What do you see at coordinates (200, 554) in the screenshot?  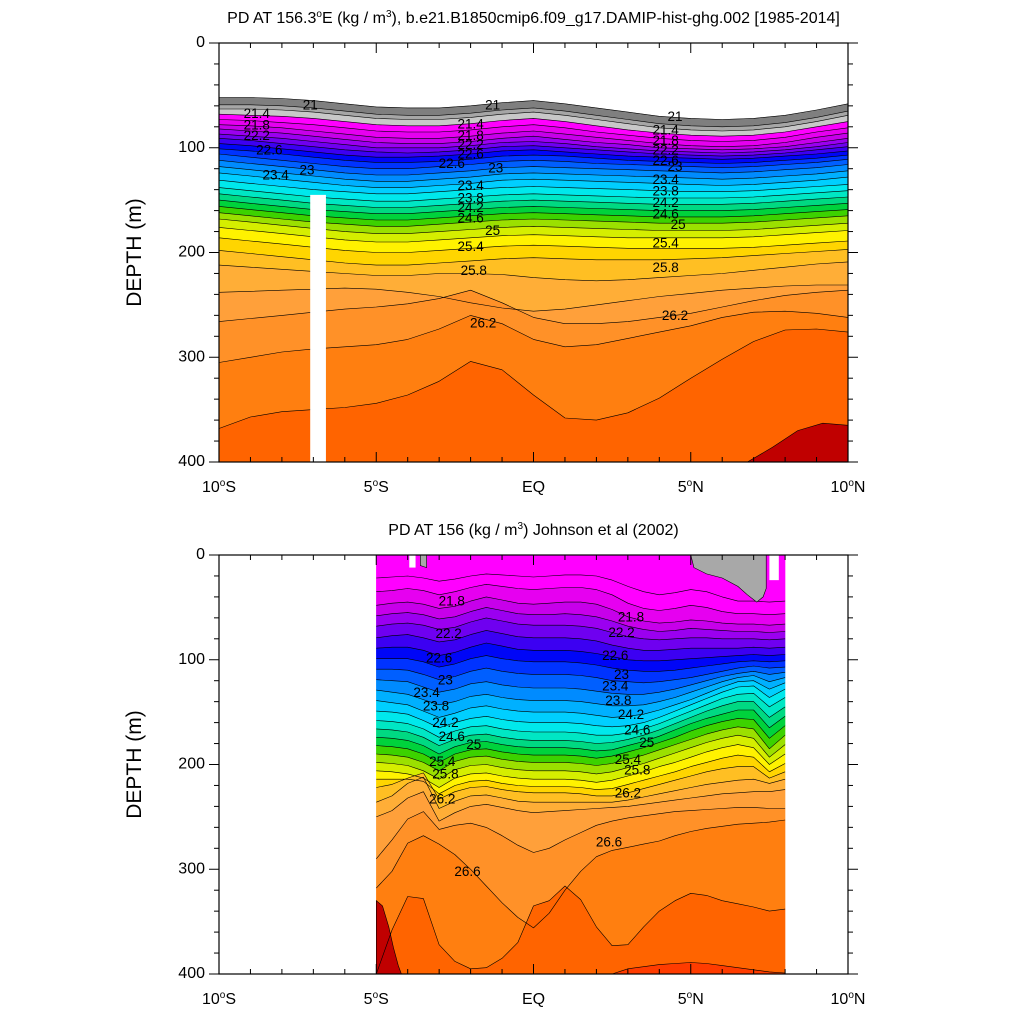 I see `bottom-y-tick-label: 0` at bounding box center [200, 554].